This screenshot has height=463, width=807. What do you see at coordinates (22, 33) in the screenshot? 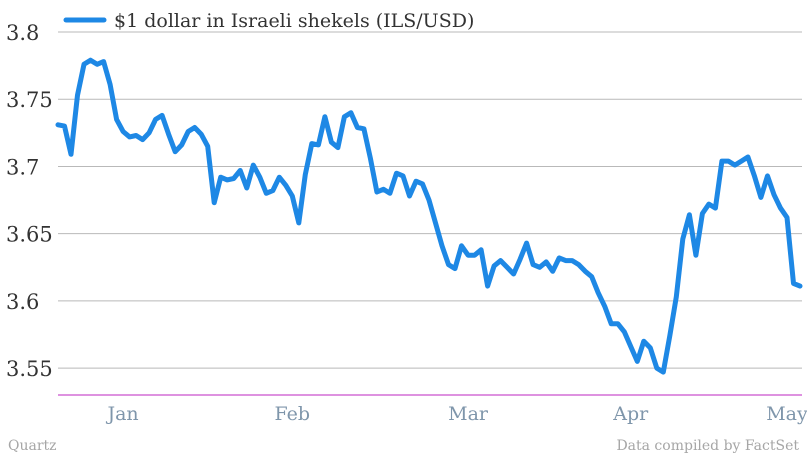
I see `y-tick-label: 3.8` at bounding box center [22, 33].